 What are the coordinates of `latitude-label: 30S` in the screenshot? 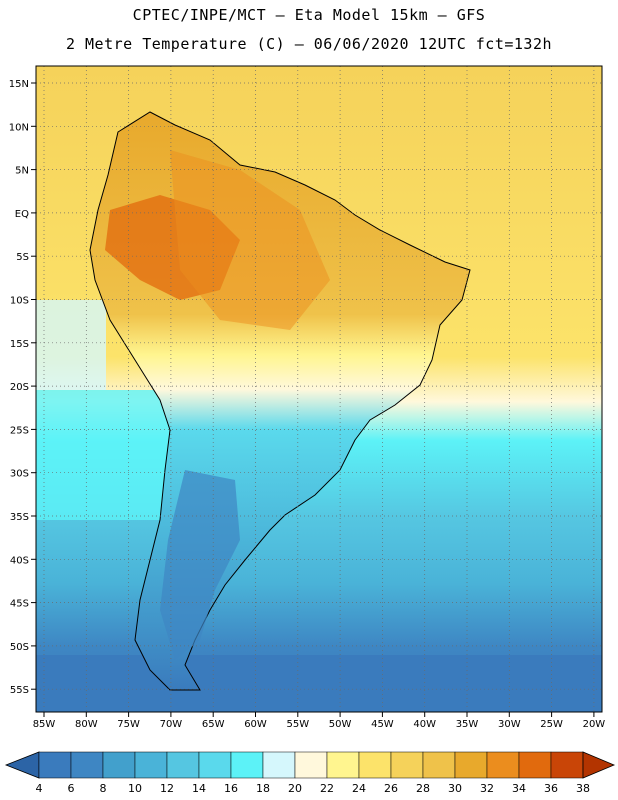 It's located at (19, 474).